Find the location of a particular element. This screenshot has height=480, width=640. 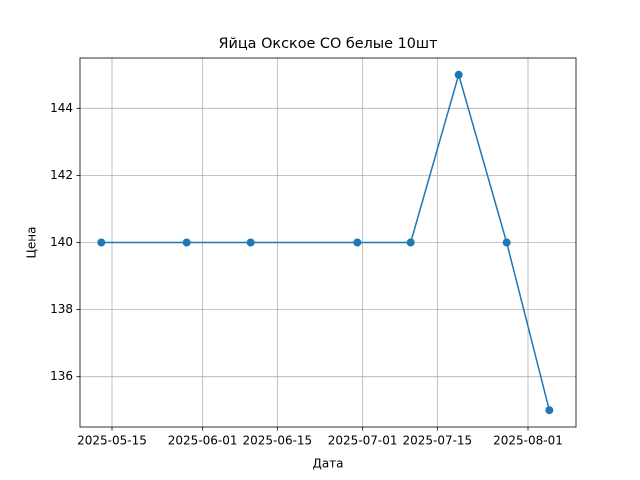

chart-title: Яйца Окское СО белые 10шт is located at coordinates (328, 44).